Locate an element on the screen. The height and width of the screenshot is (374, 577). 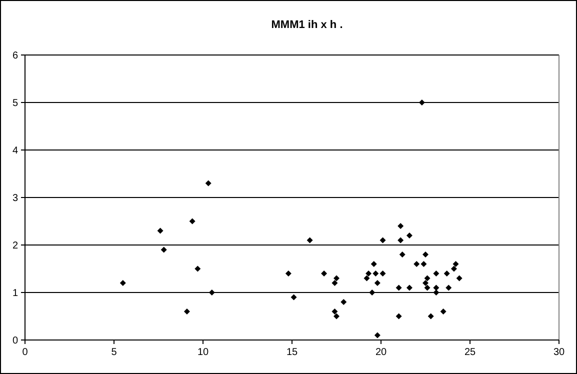
y-tick-label: 5 is located at coordinates (15, 103).